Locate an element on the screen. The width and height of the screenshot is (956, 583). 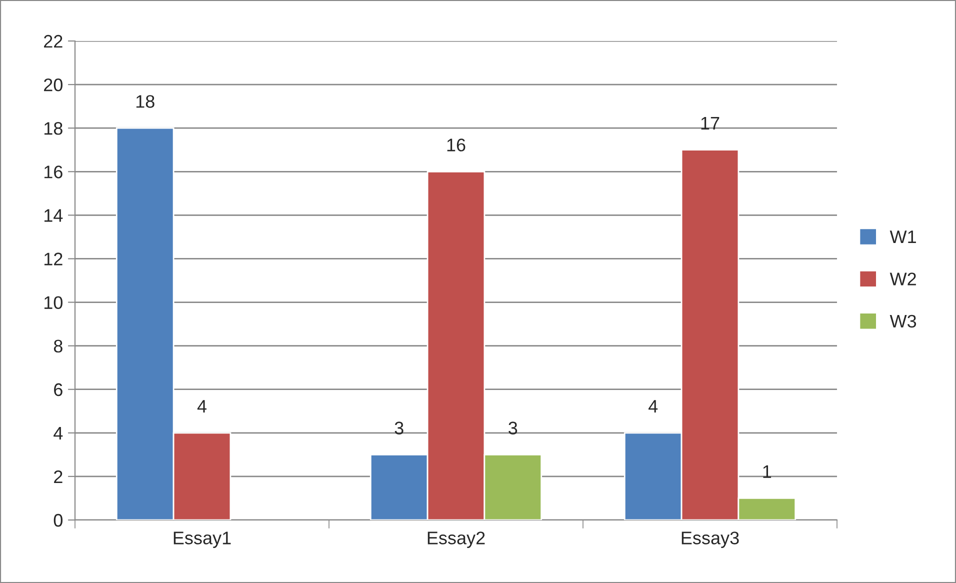
legend-label: W3 is located at coordinates (903, 321).